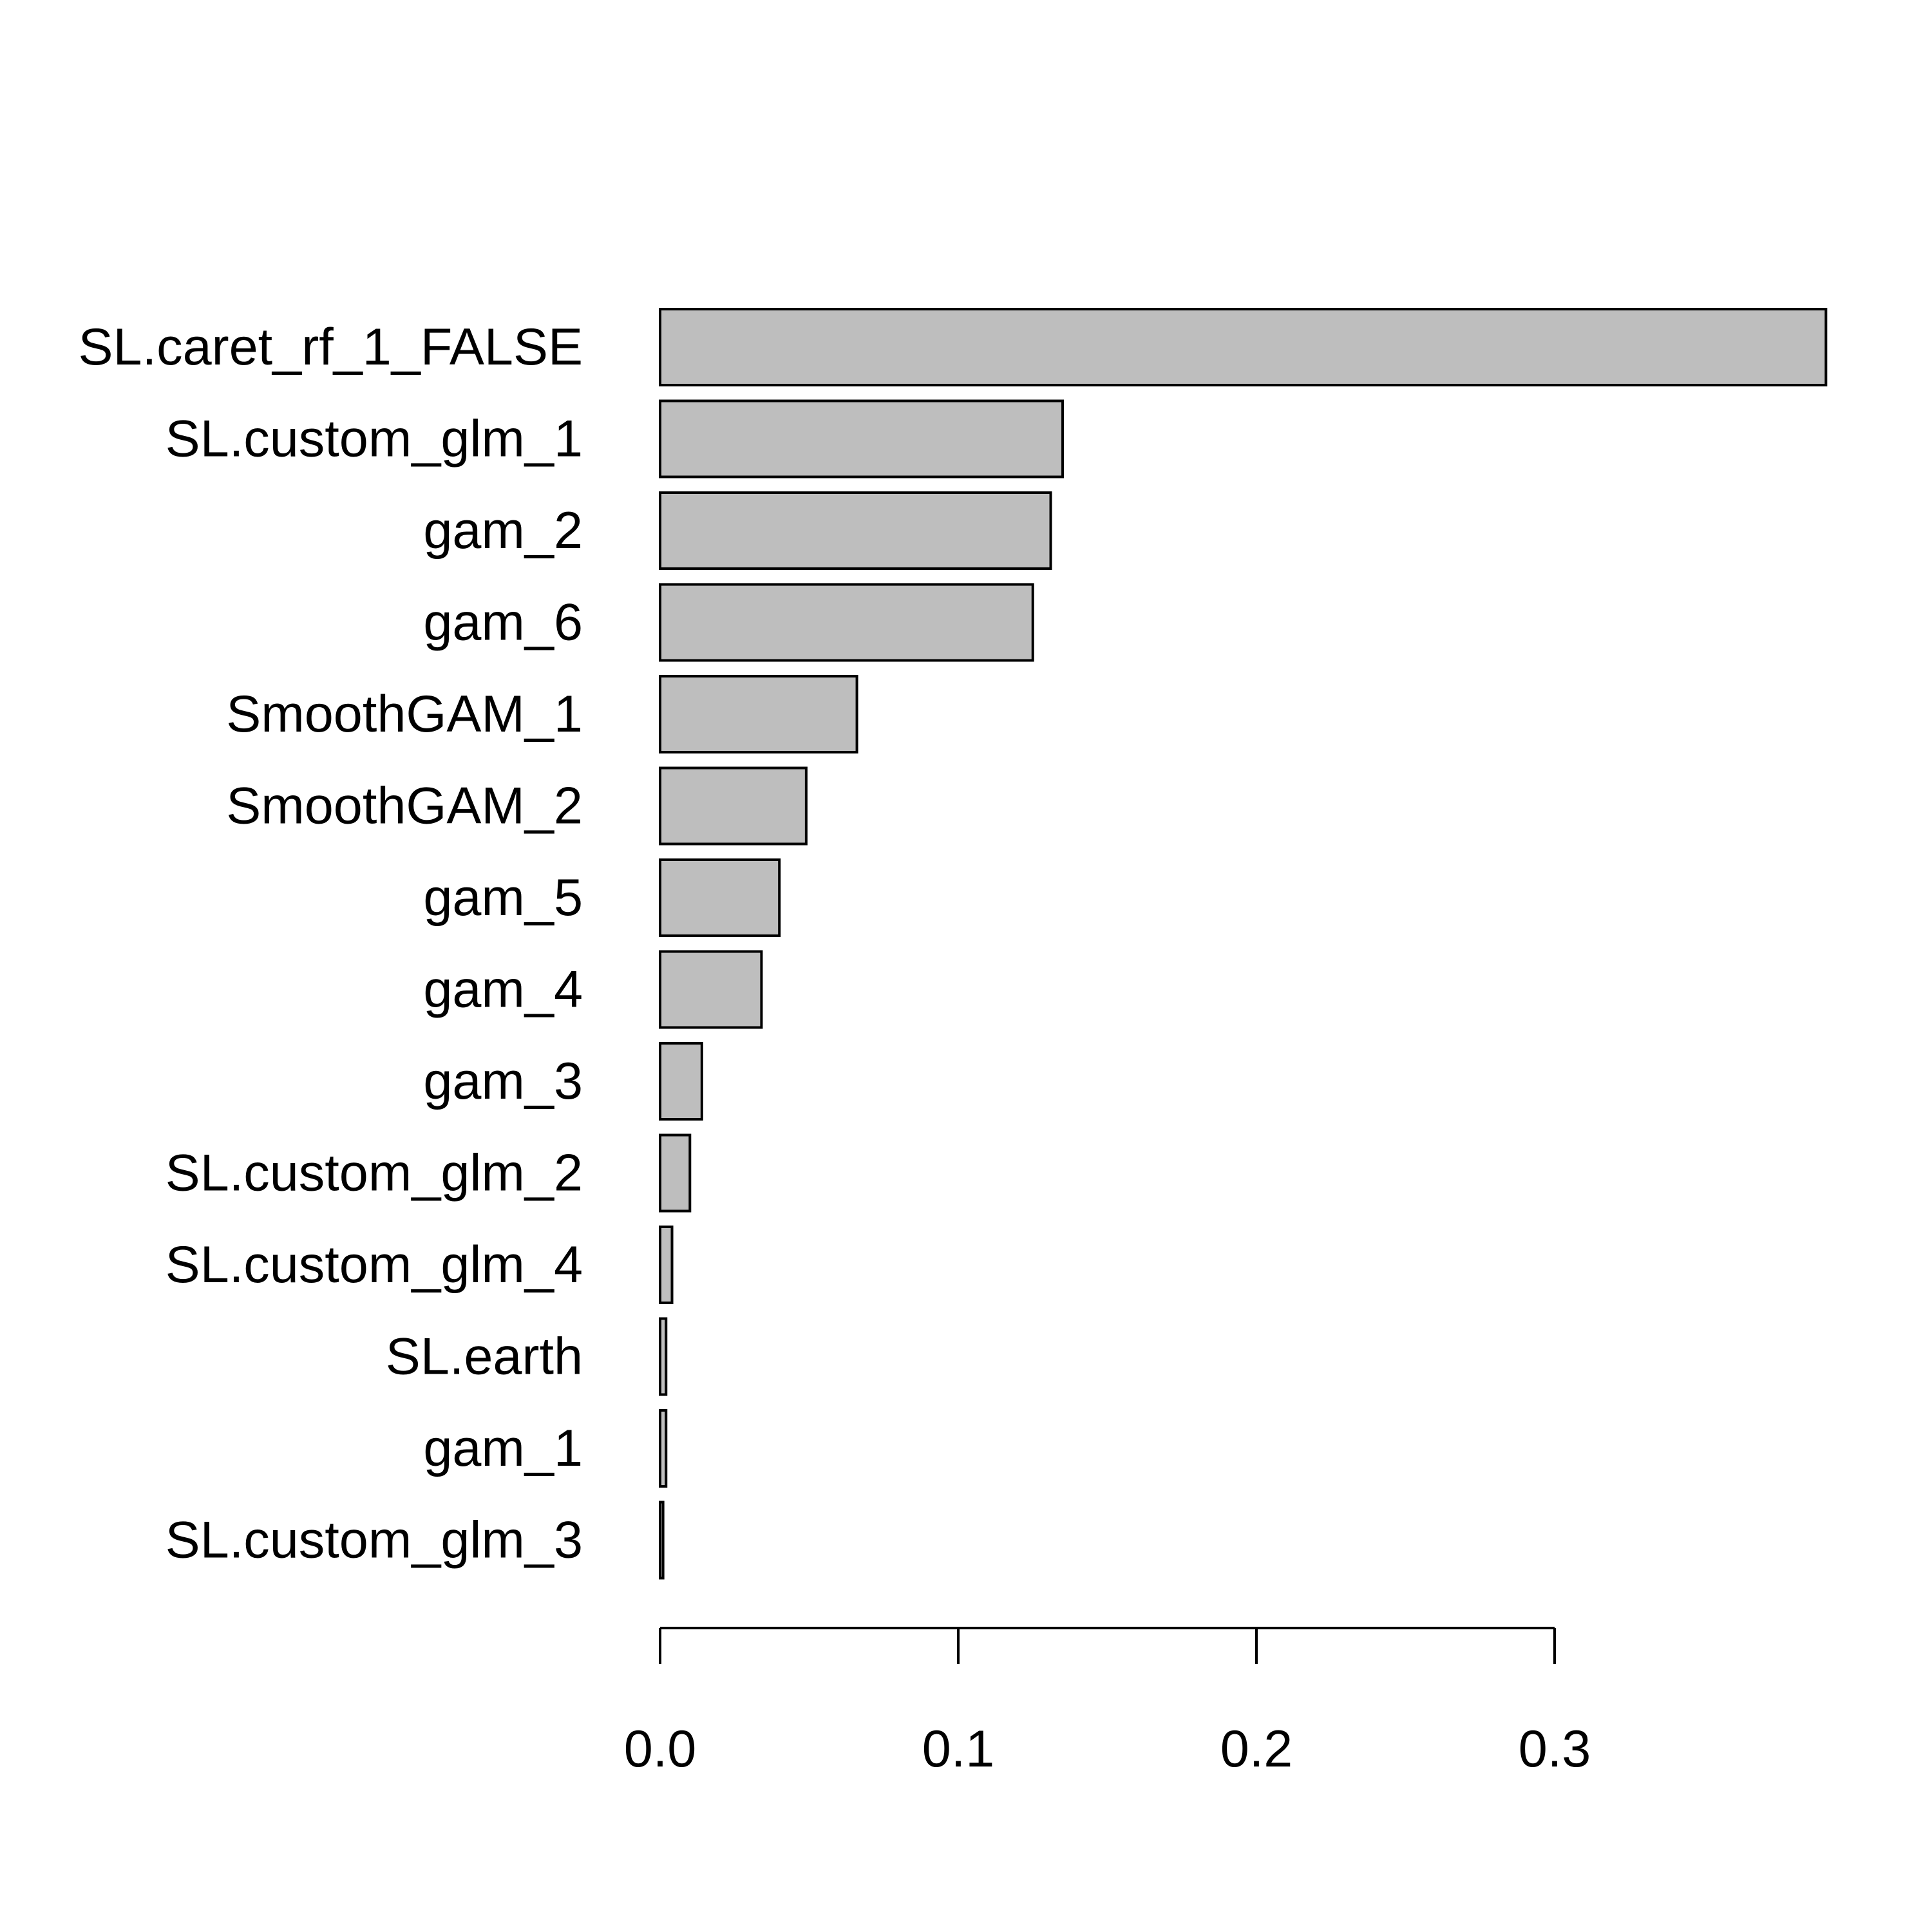 The height and width of the screenshot is (1932, 1932). I want to click on bar-SL.custom_glm_1, so click(862, 438).